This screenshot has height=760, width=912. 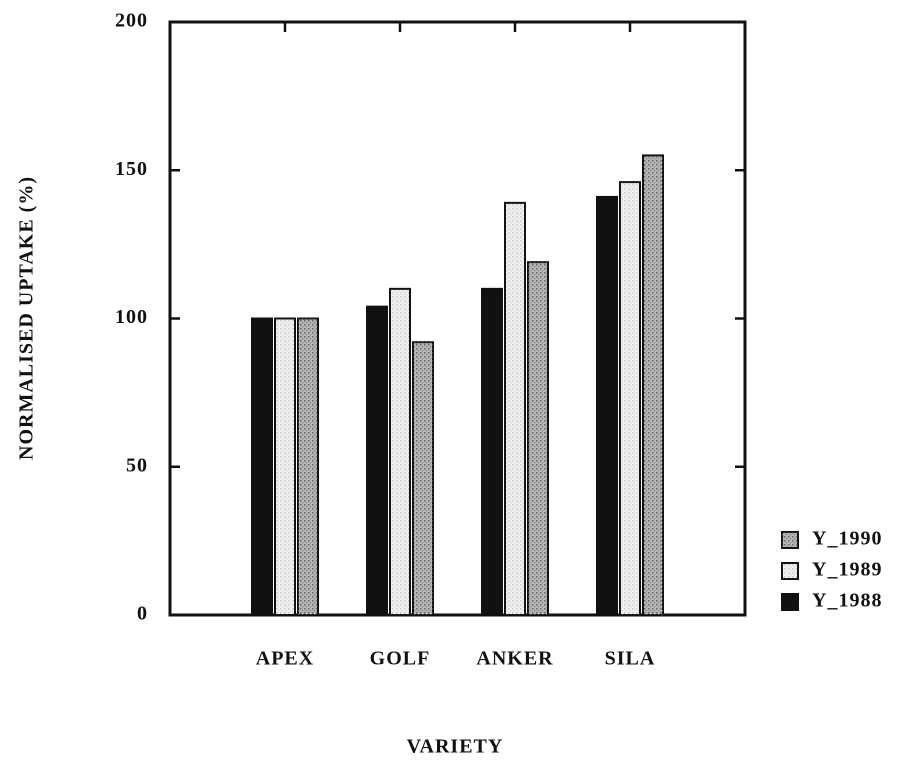 I want to click on y-tick-label: 50, so click(x=137, y=465).